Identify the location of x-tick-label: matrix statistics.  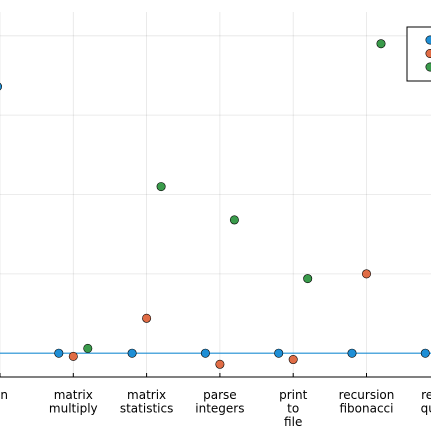
(147, 402).